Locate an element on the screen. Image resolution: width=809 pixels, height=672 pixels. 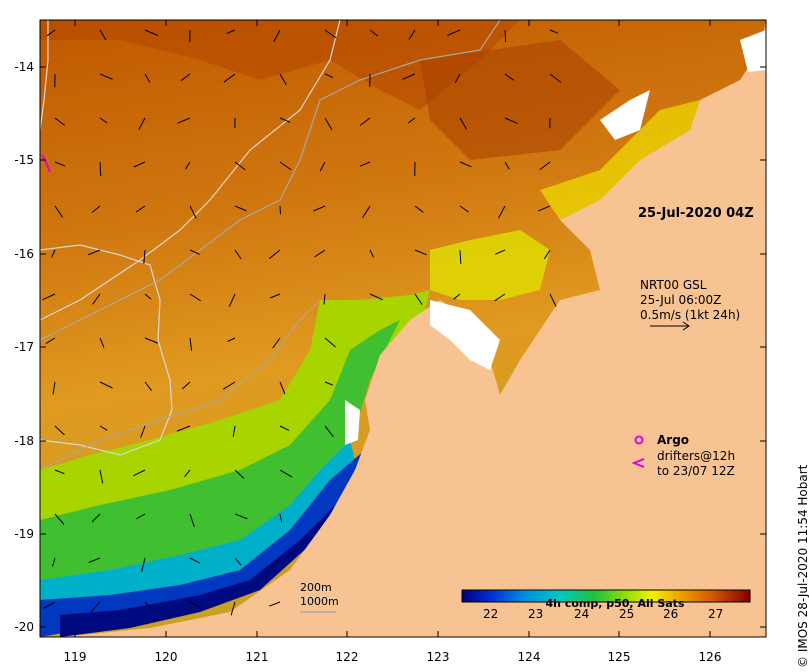
x-tick-label: 122 is located at coordinates (347, 657).